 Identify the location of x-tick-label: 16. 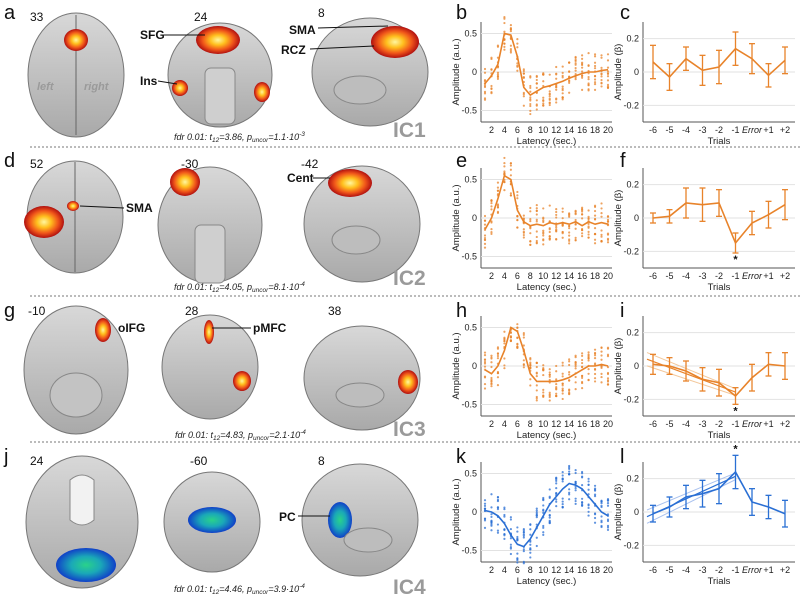
(582, 130).